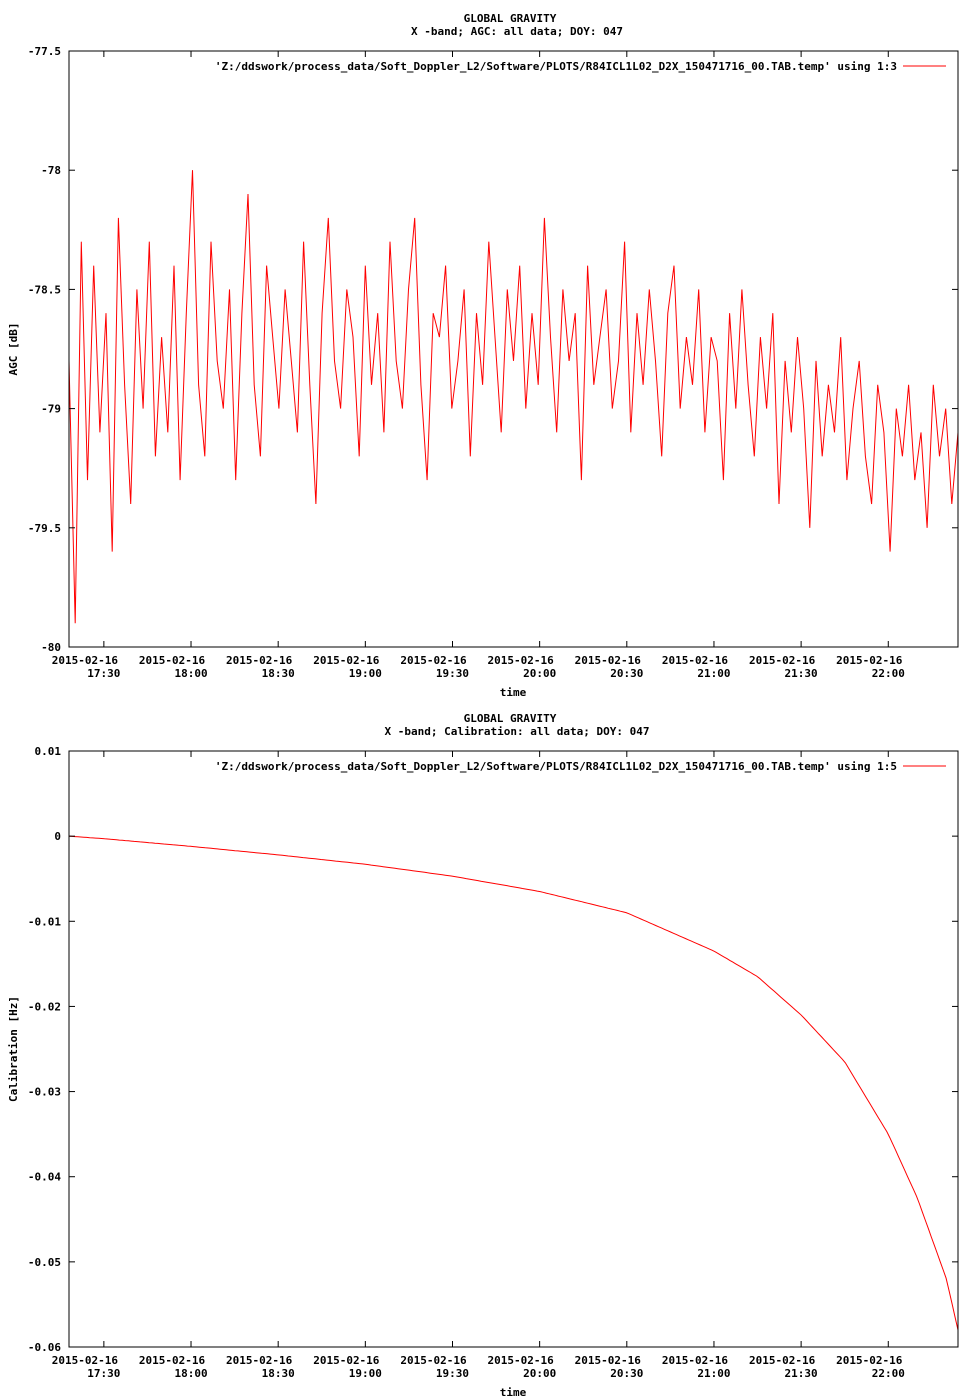  Describe the element at coordinates (51, 409) in the screenshot. I see `y-tick-label: -79` at that location.